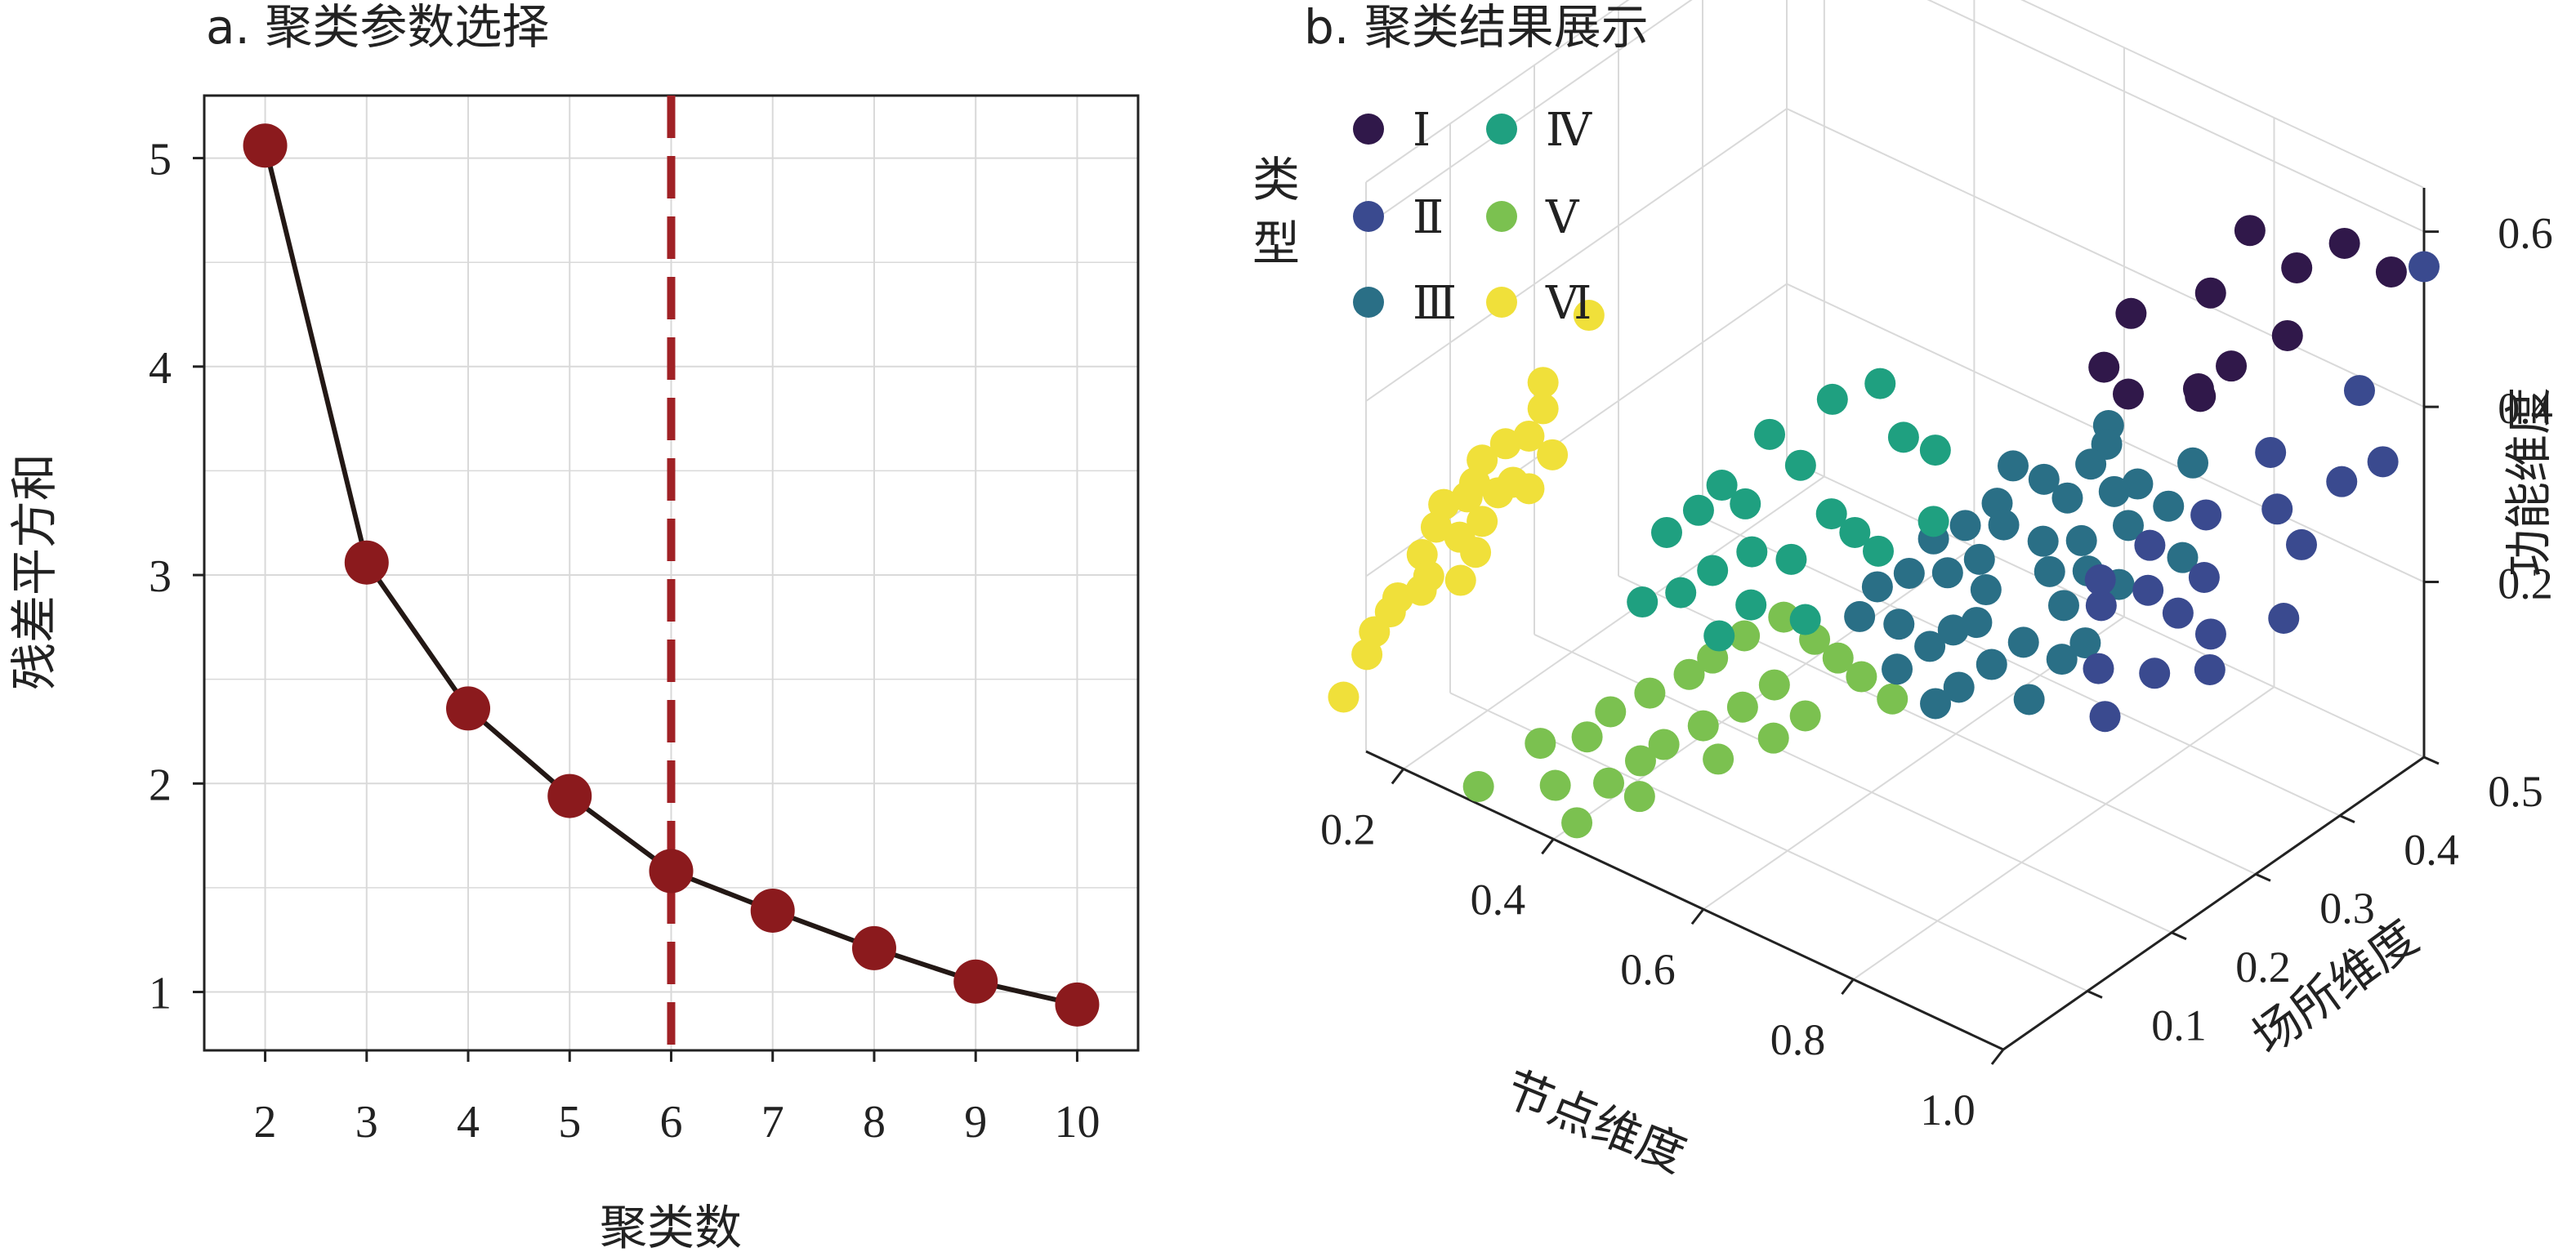 The height and width of the screenshot is (1257, 2576). I want to click on x-tick-label: 7, so click(773, 1122).